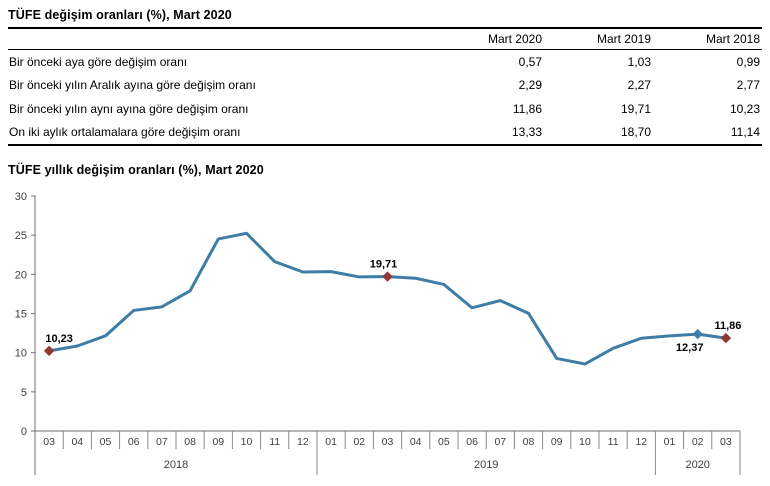 The image size is (770, 486). What do you see at coordinates (21, 275) in the screenshot?
I see `y-tick-label: 20` at bounding box center [21, 275].